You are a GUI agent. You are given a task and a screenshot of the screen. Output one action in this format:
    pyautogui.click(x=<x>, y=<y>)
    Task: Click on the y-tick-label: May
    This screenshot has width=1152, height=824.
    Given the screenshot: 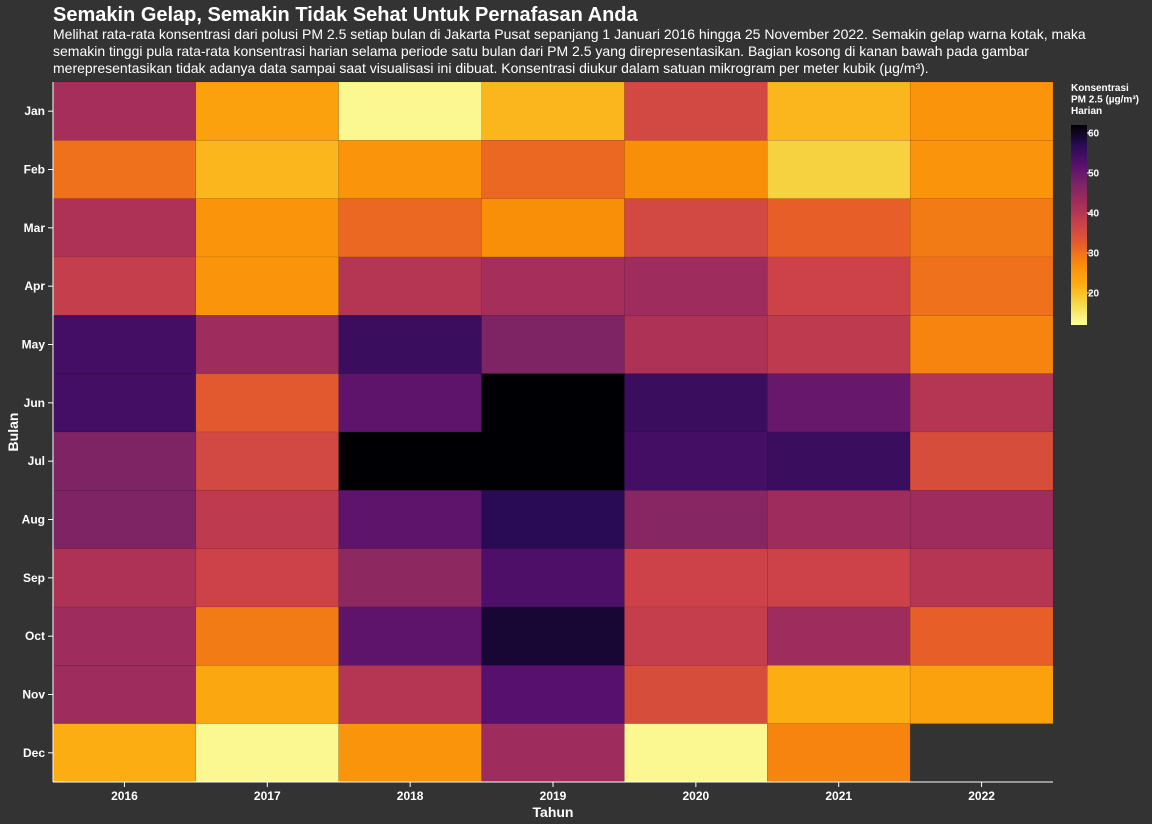 What is the action you would take?
    pyautogui.click(x=34, y=345)
    